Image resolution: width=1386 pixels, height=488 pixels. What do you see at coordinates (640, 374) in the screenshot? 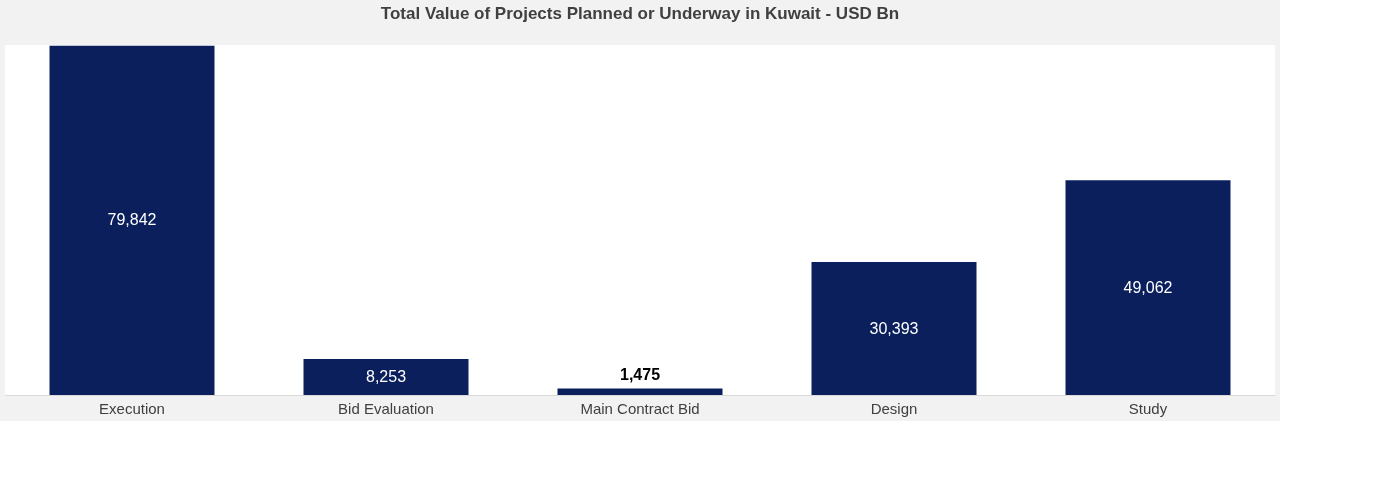
I see `data-label: 1,475` at bounding box center [640, 374].